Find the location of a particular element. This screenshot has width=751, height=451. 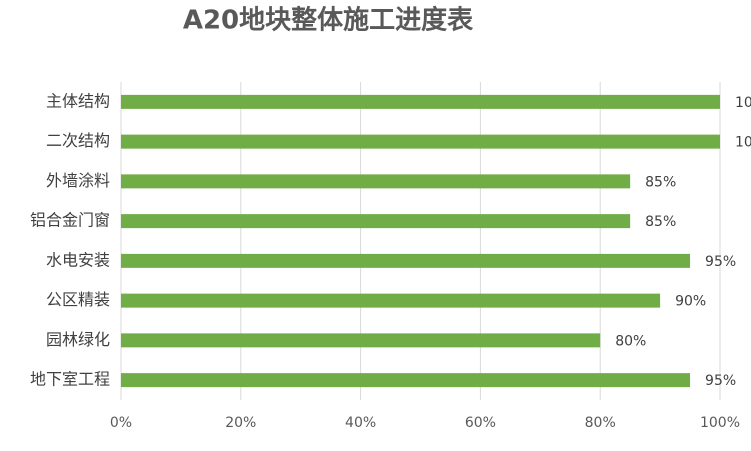

y-tick-label: 外墙涂料 is located at coordinates (78, 180).